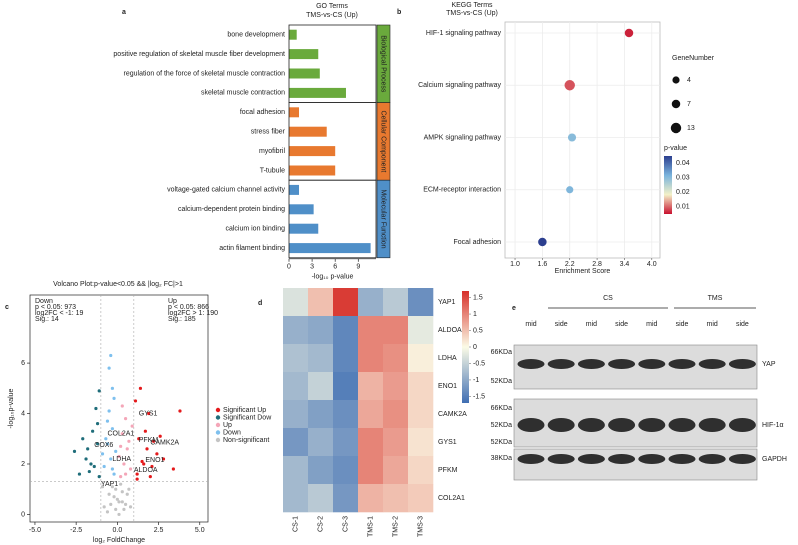 Image resolution: width=798 pixels, height=545 pixels. I want to click on column-label: TMS-2, so click(395, 526).